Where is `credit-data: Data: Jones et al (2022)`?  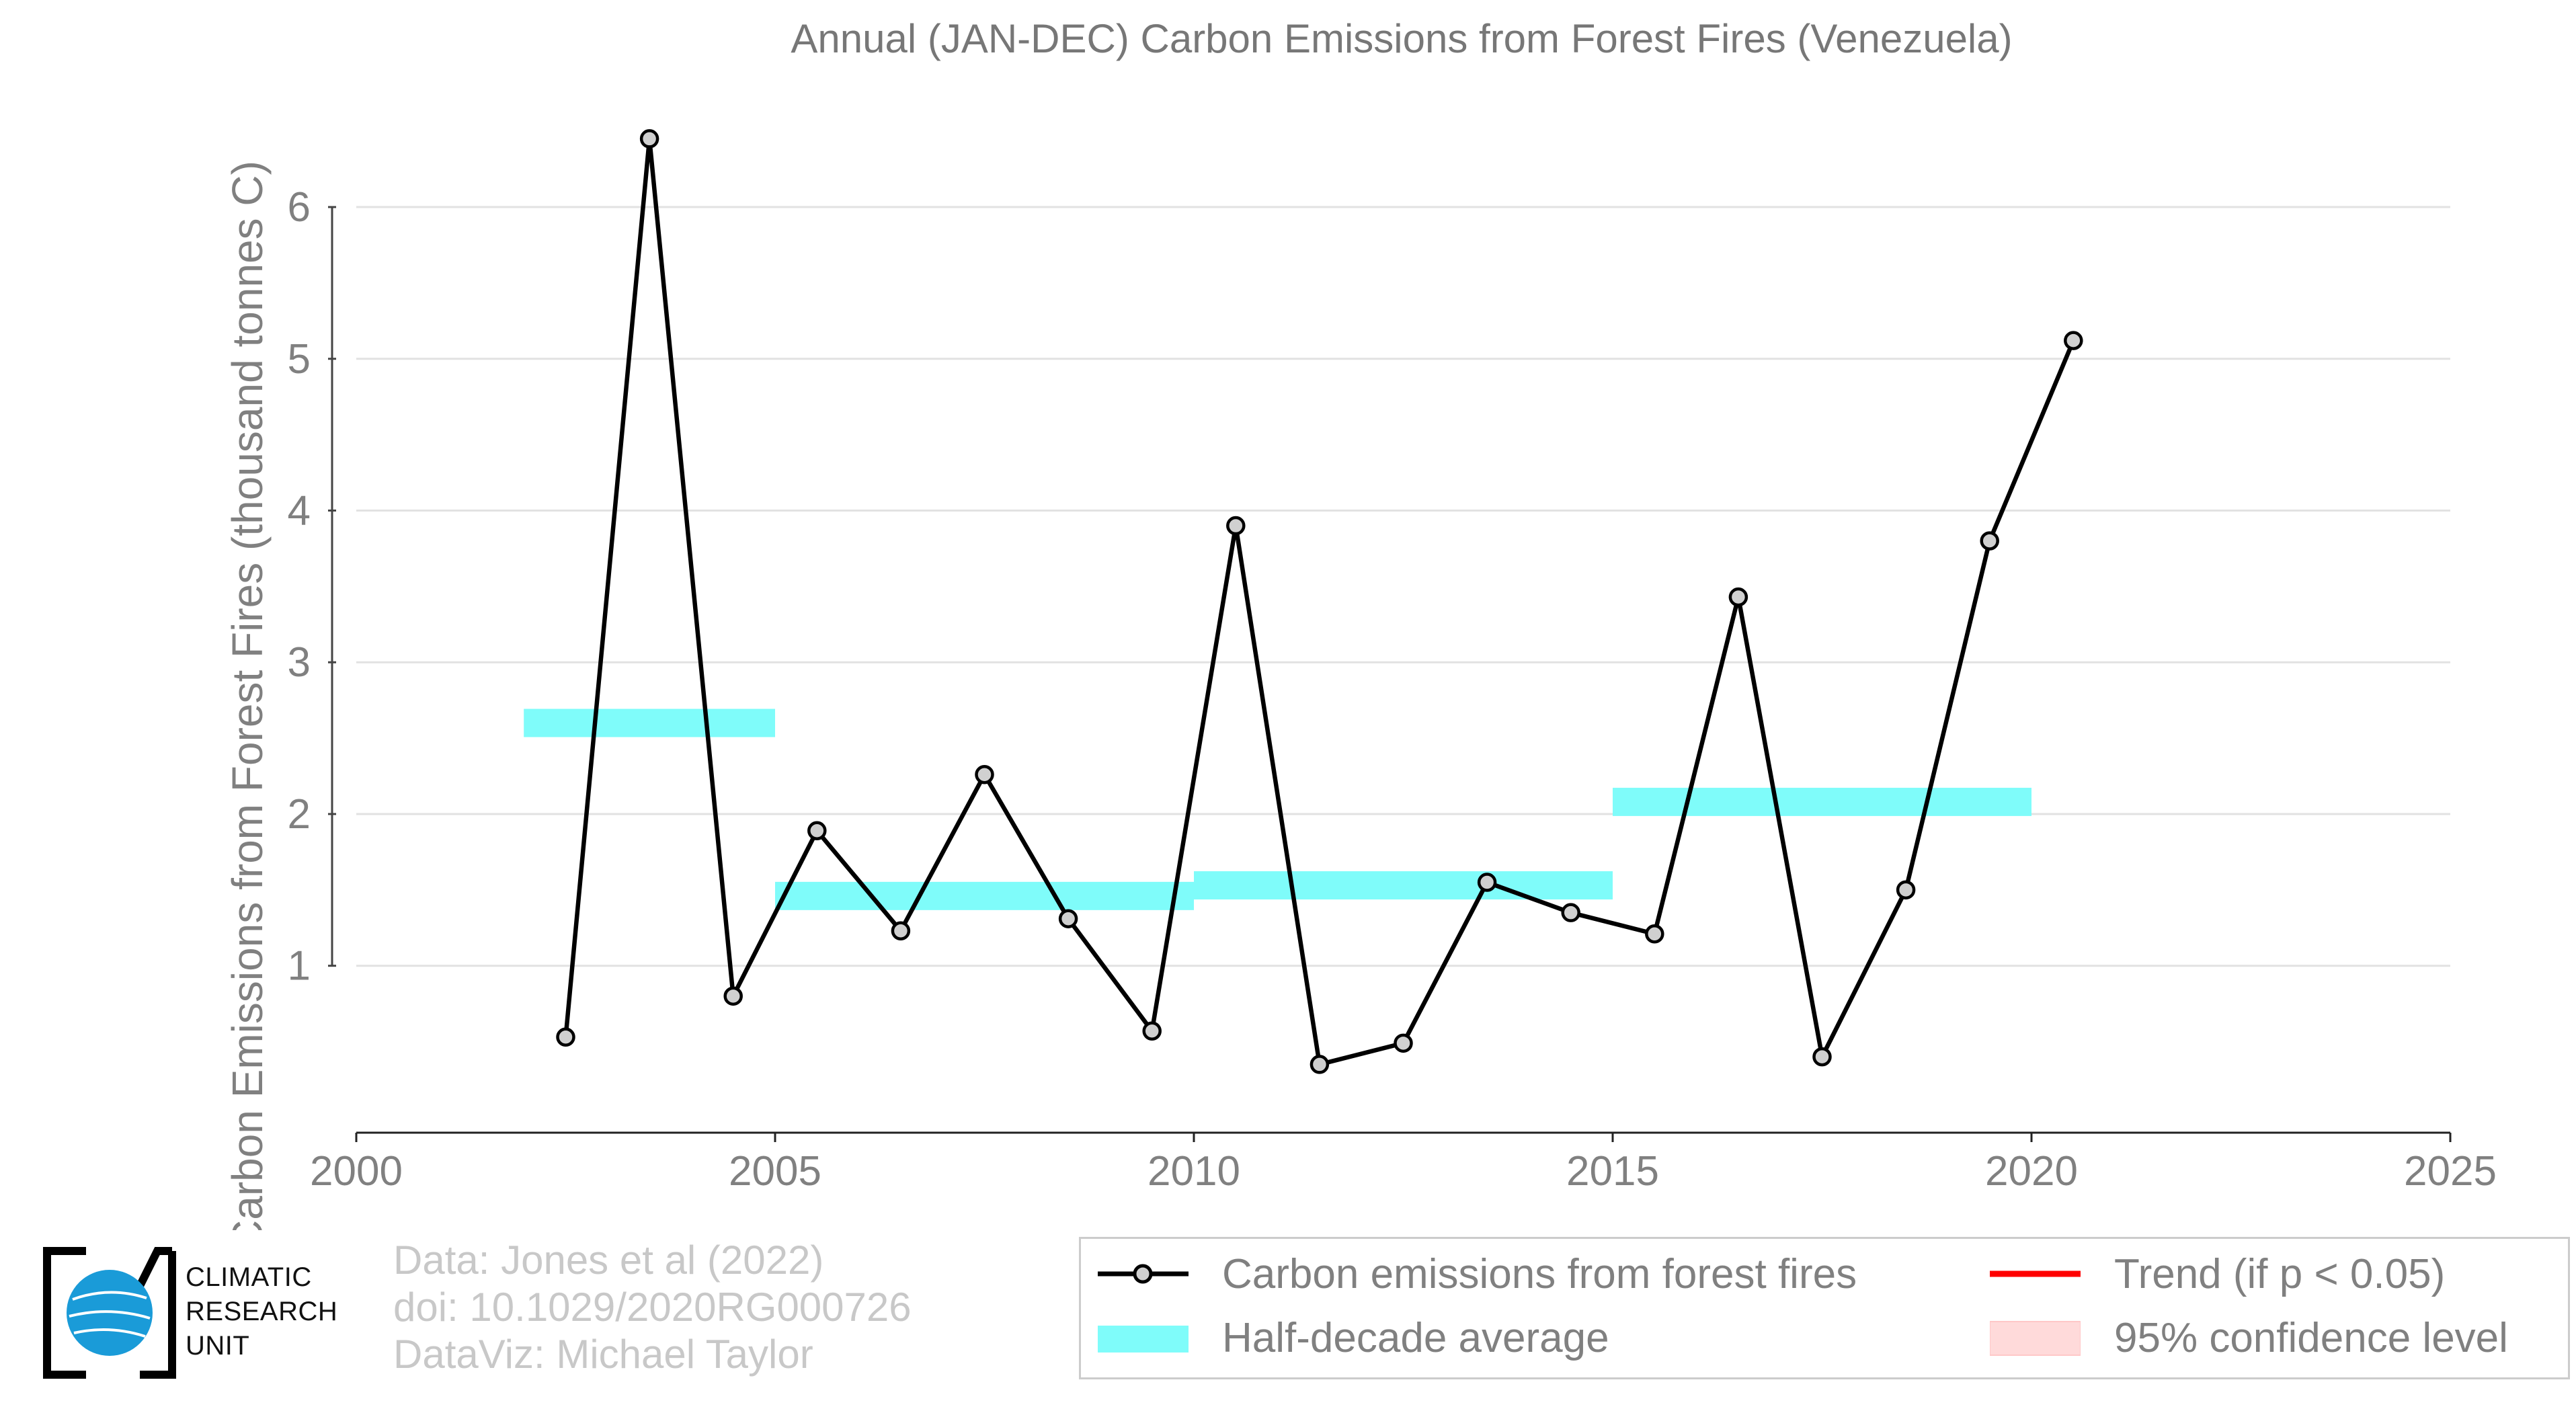
credit-data: Data: Jones et al (2022) is located at coordinates (608, 1260).